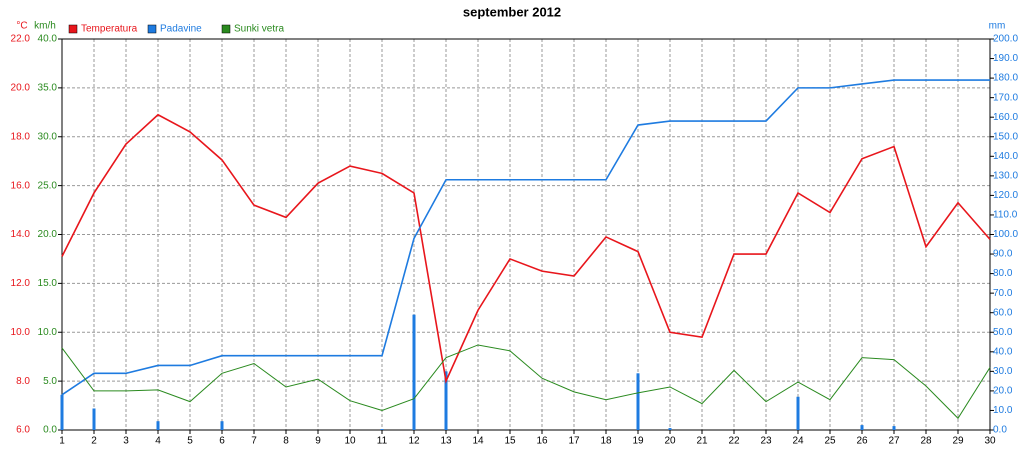 This screenshot has height=454, width=1024. I want to click on y-tick-label: 10.0, so click(21, 332).